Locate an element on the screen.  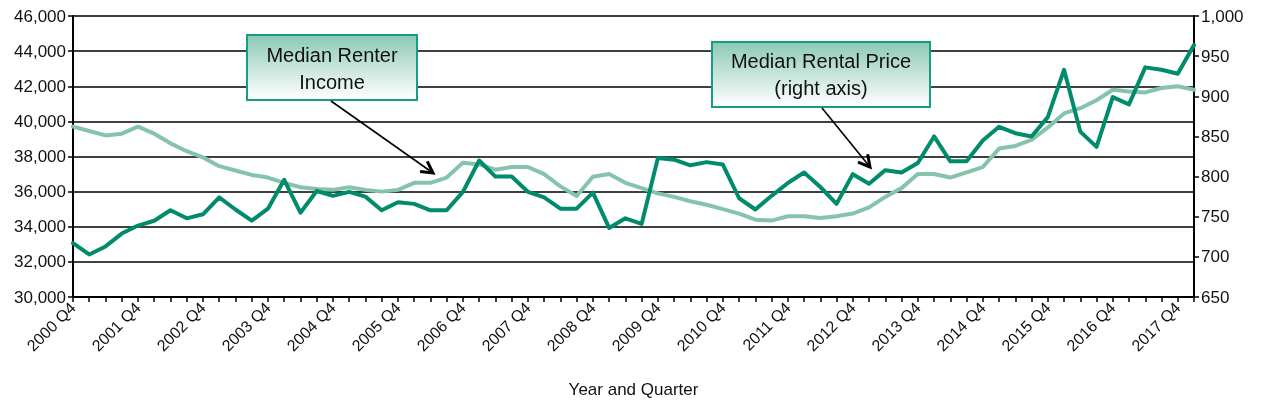
x-axis-title: Year and Quarter is located at coordinates (633, 389).